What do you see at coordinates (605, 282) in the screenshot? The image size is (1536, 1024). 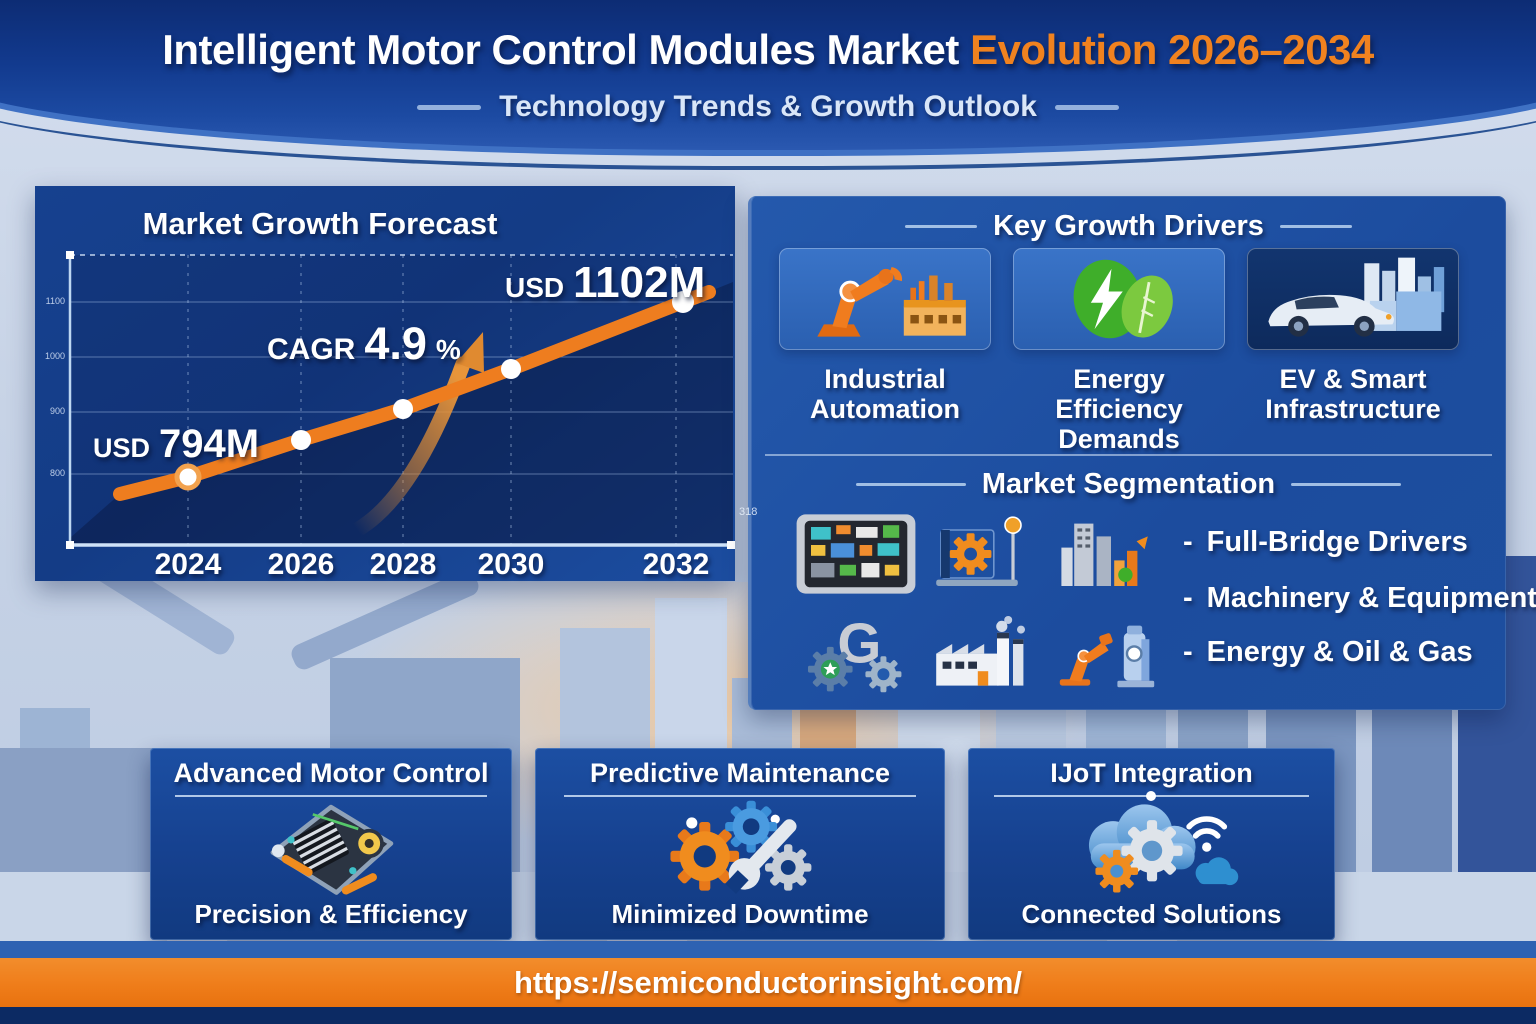 I see `end-value-label: USD 1102M` at bounding box center [605, 282].